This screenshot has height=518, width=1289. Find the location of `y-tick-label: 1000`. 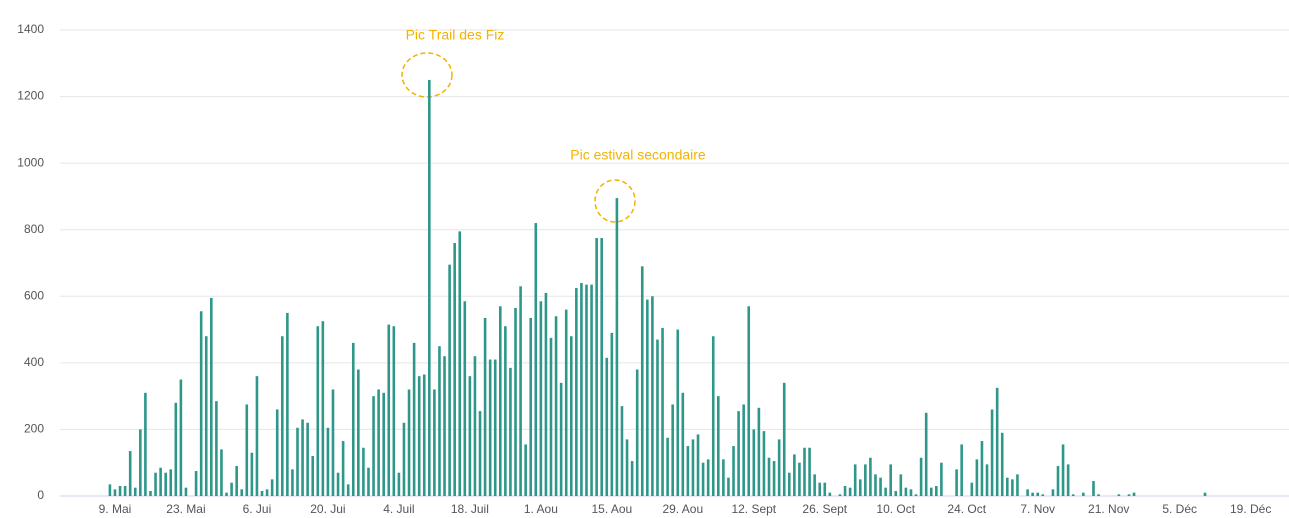

y-tick-label: 1000 is located at coordinates (30, 162).